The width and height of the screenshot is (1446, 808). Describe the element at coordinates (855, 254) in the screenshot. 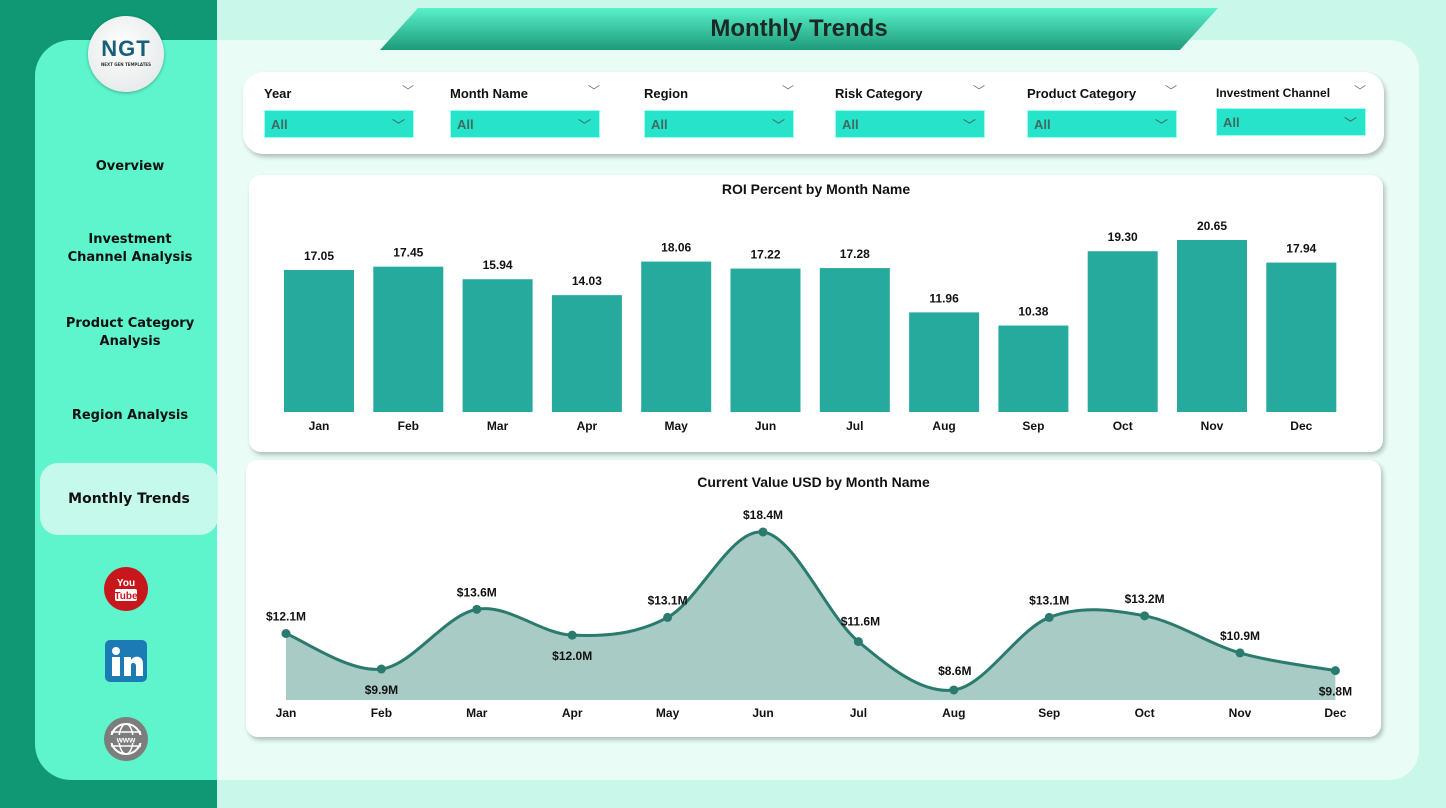

I see `data-label: 17.28` at that location.